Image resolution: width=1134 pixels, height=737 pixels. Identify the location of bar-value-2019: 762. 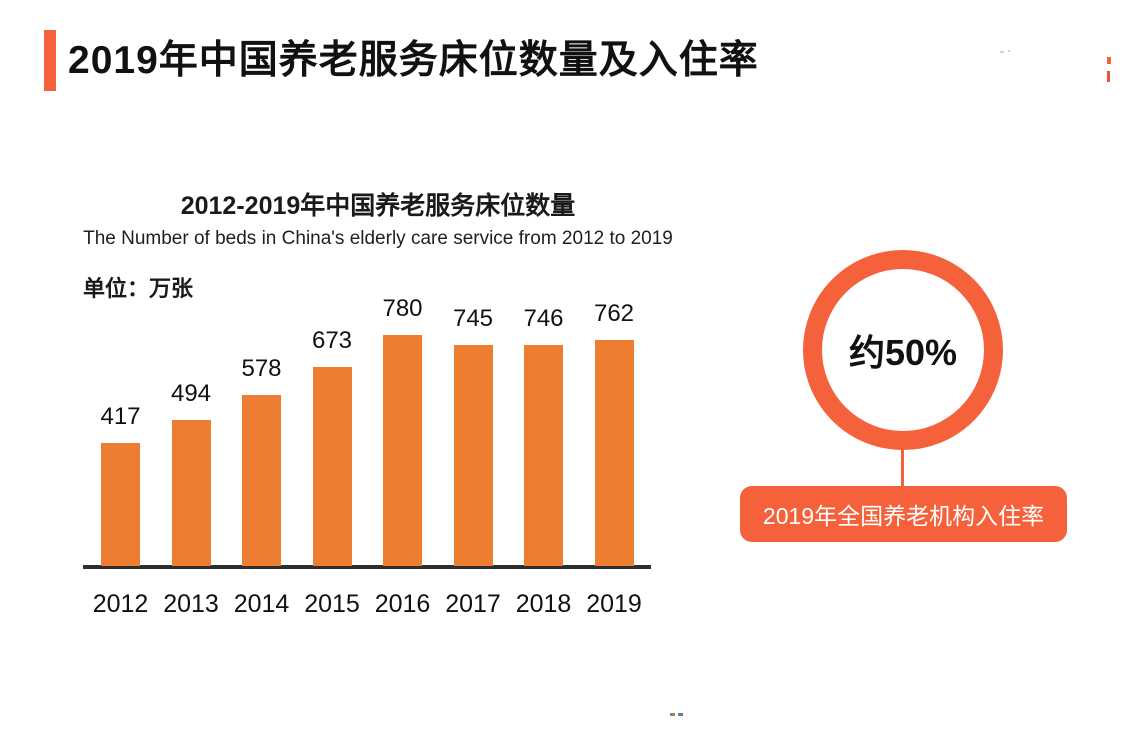
(614, 313).